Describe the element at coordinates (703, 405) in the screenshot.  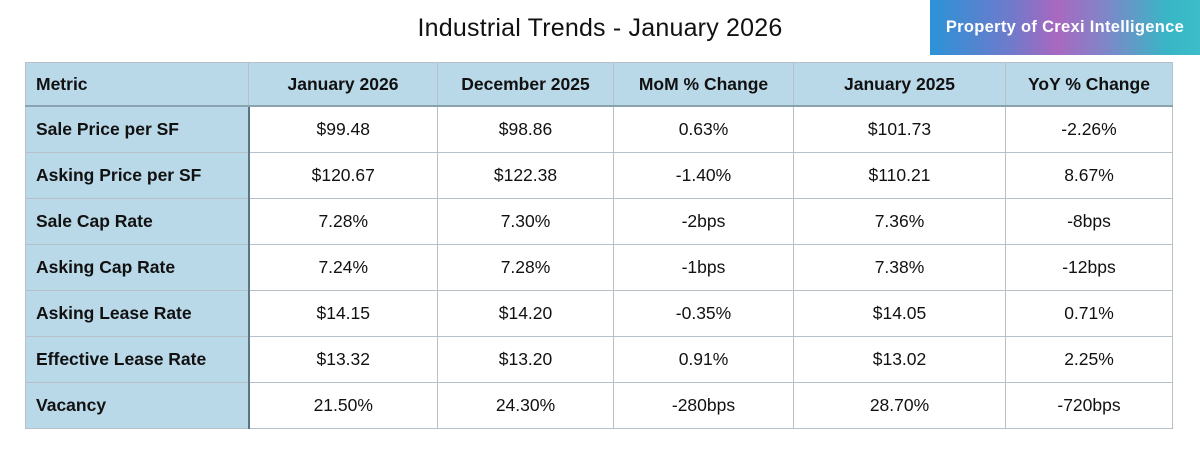
I see `table-cell: -280bps` at that location.